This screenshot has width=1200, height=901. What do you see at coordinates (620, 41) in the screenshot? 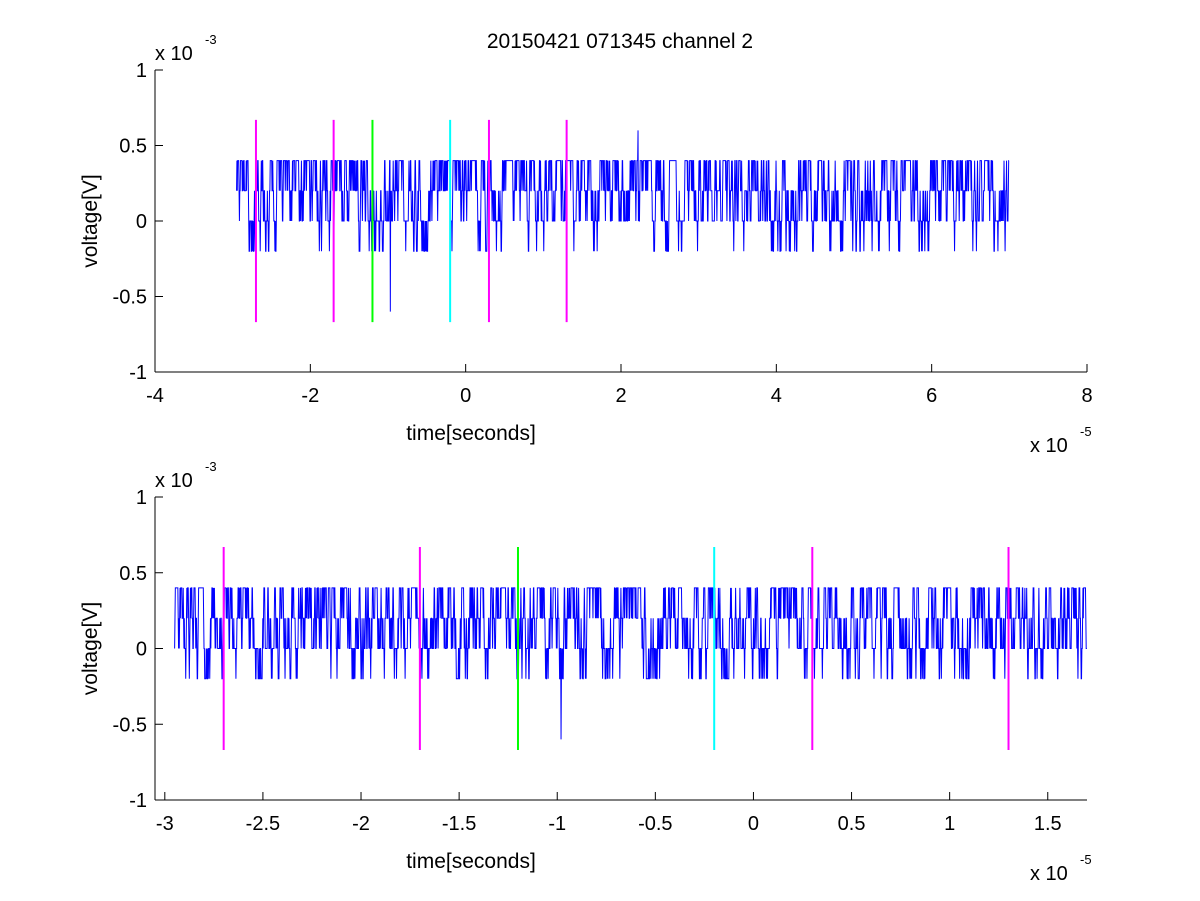
I see `figure-title: 20150421 071345 channel 2` at bounding box center [620, 41].